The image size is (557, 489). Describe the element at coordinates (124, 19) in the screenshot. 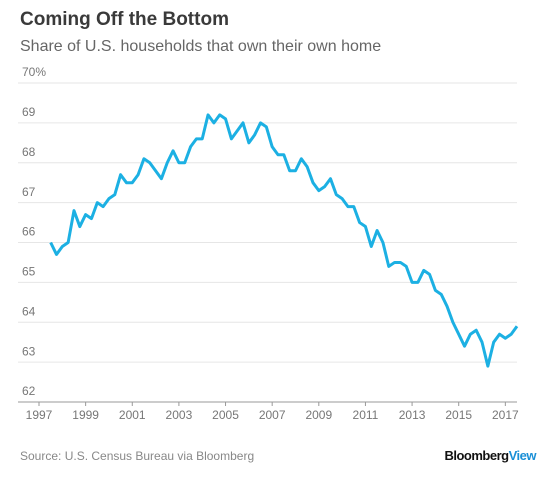

I see `chart-title: Coming Off the Bottom` at that location.